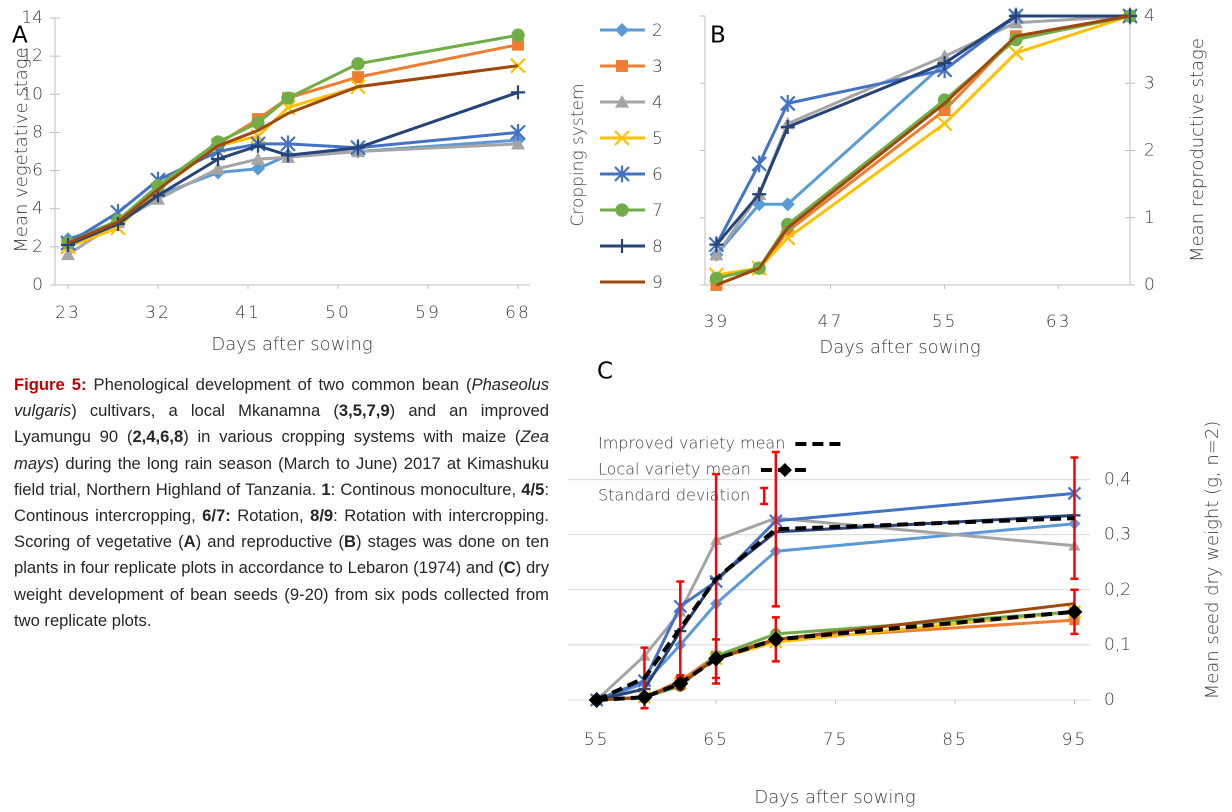 The width and height of the screenshot is (1232, 812). I want to click on x-tick-label: 85, so click(955, 740).